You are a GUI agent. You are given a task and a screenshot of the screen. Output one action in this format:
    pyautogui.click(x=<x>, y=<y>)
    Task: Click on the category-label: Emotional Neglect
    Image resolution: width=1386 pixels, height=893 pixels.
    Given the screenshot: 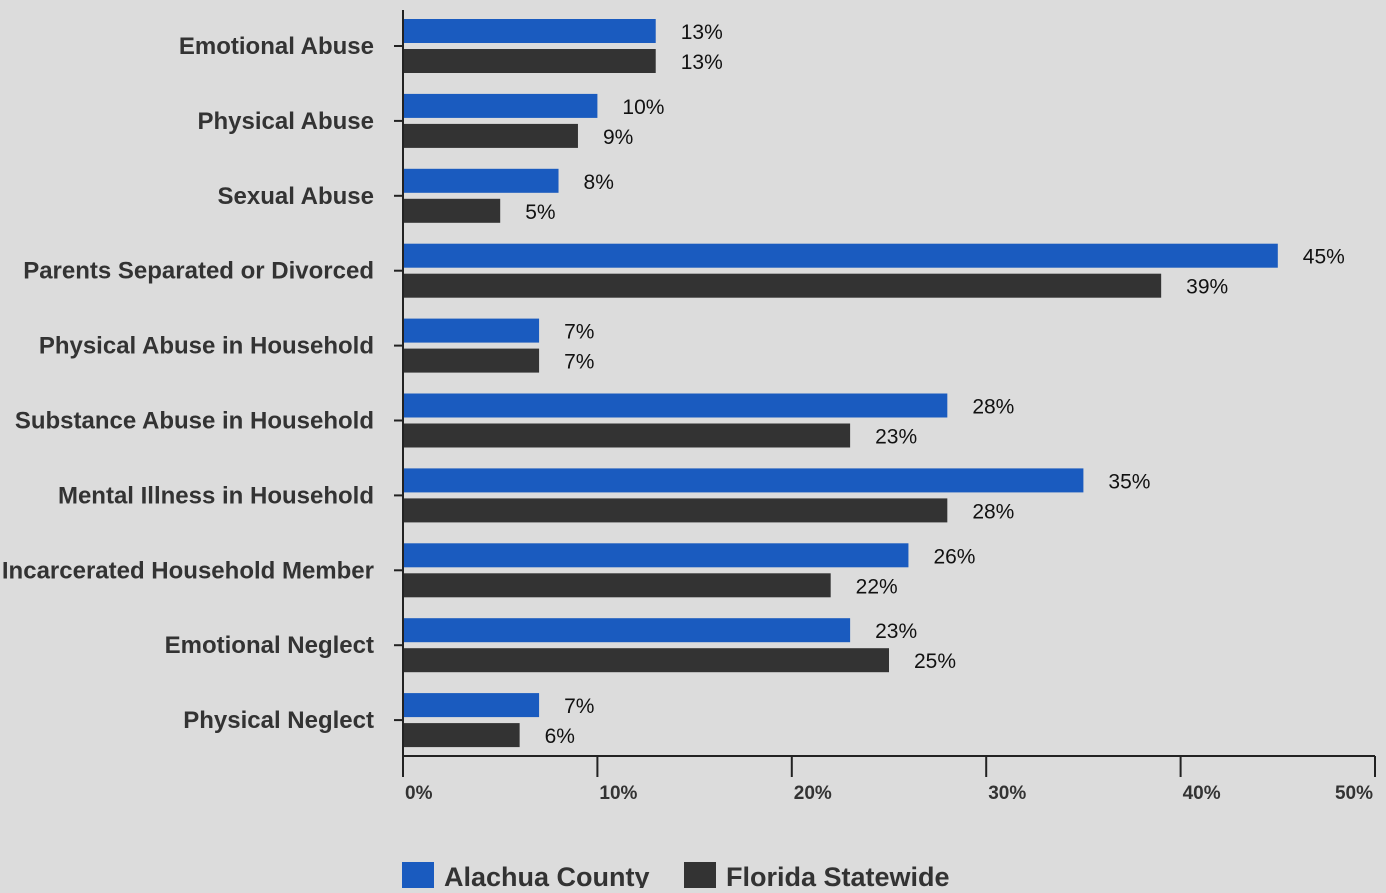 What is the action you would take?
    pyautogui.click(x=269, y=645)
    